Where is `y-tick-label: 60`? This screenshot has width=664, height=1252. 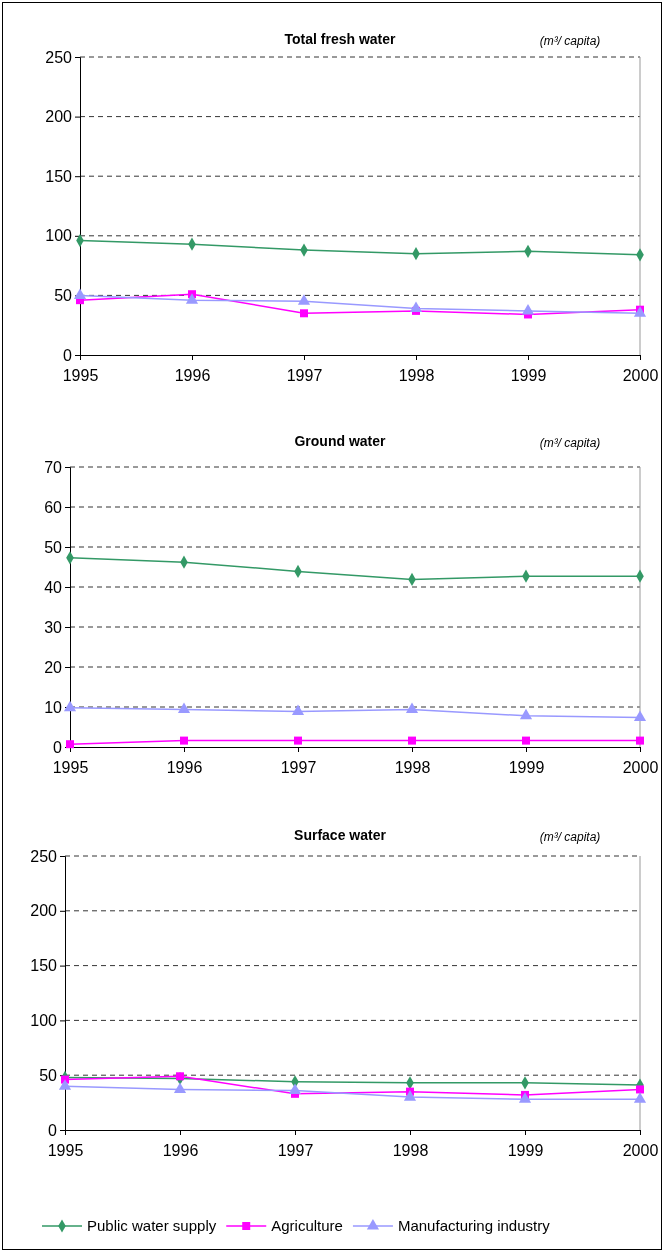
y-tick-label: 60 is located at coordinates (53, 507).